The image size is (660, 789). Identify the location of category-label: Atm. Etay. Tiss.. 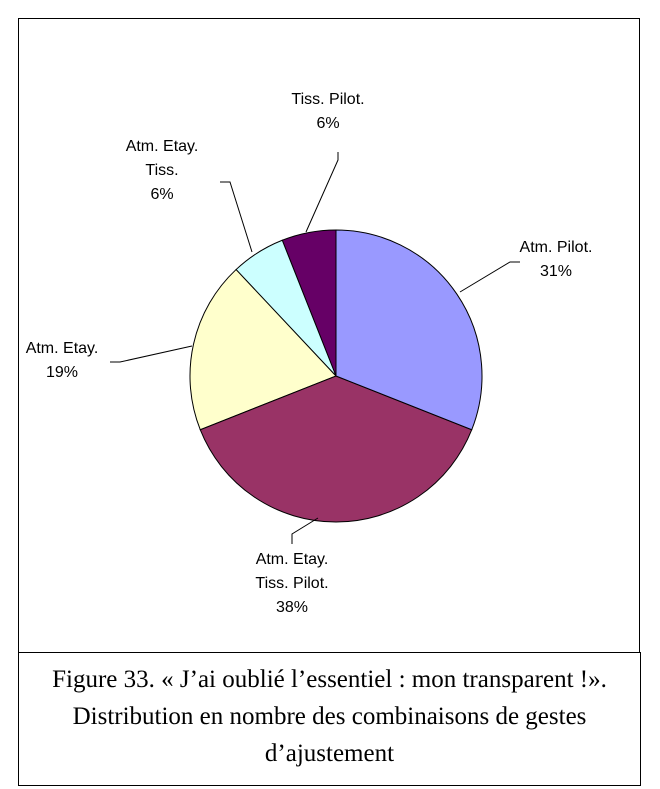
(162, 158).